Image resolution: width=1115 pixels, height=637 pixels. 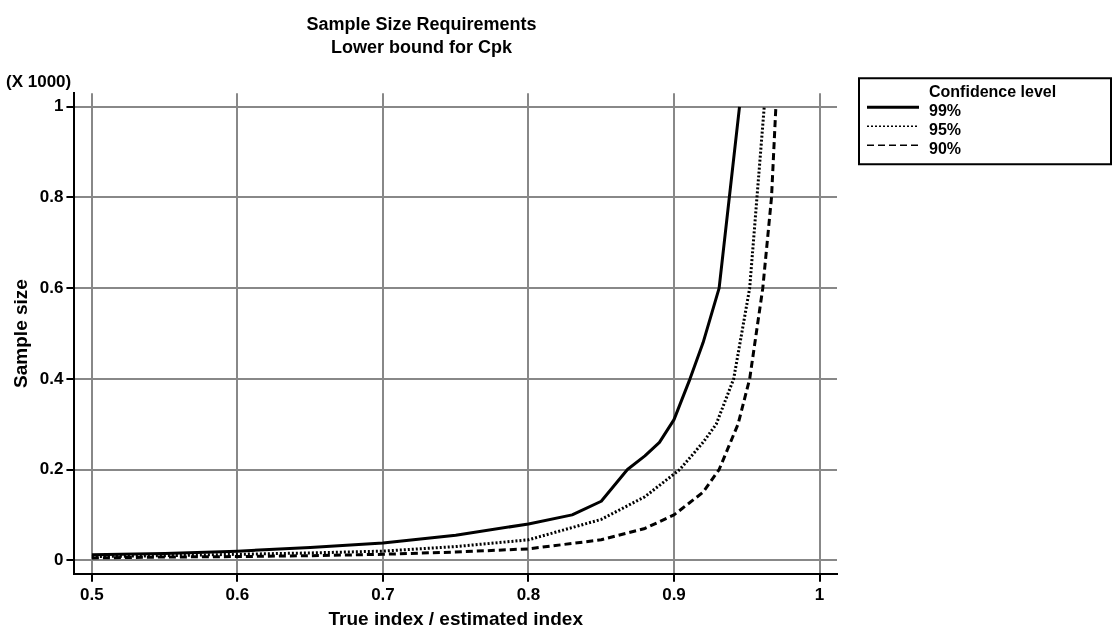 I want to click on x-tick-label: 1, so click(x=819, y=594).